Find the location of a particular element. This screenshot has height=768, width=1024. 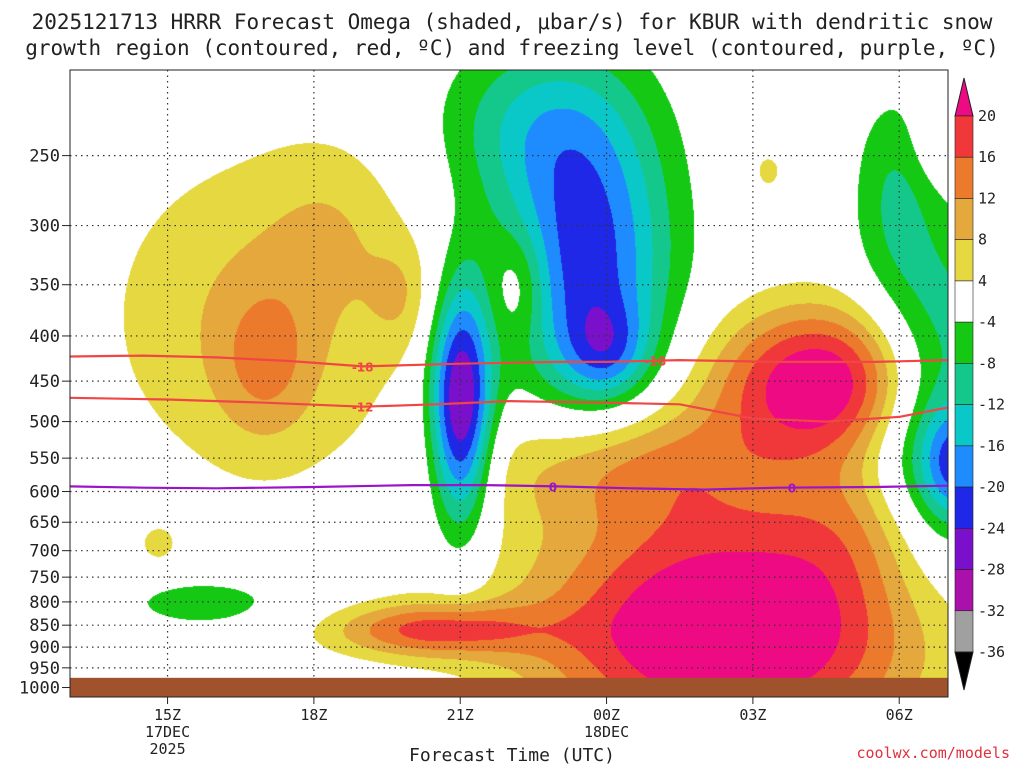

x-tick-date-label: 17DEC is located at coordinates (167, 732).